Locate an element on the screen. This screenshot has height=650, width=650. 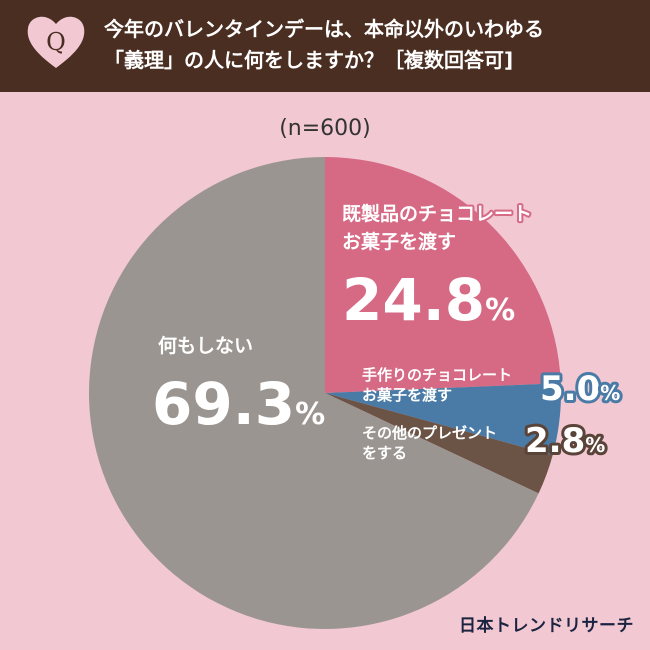
heart-q-icon: Q is located at coordinates (56, 42).